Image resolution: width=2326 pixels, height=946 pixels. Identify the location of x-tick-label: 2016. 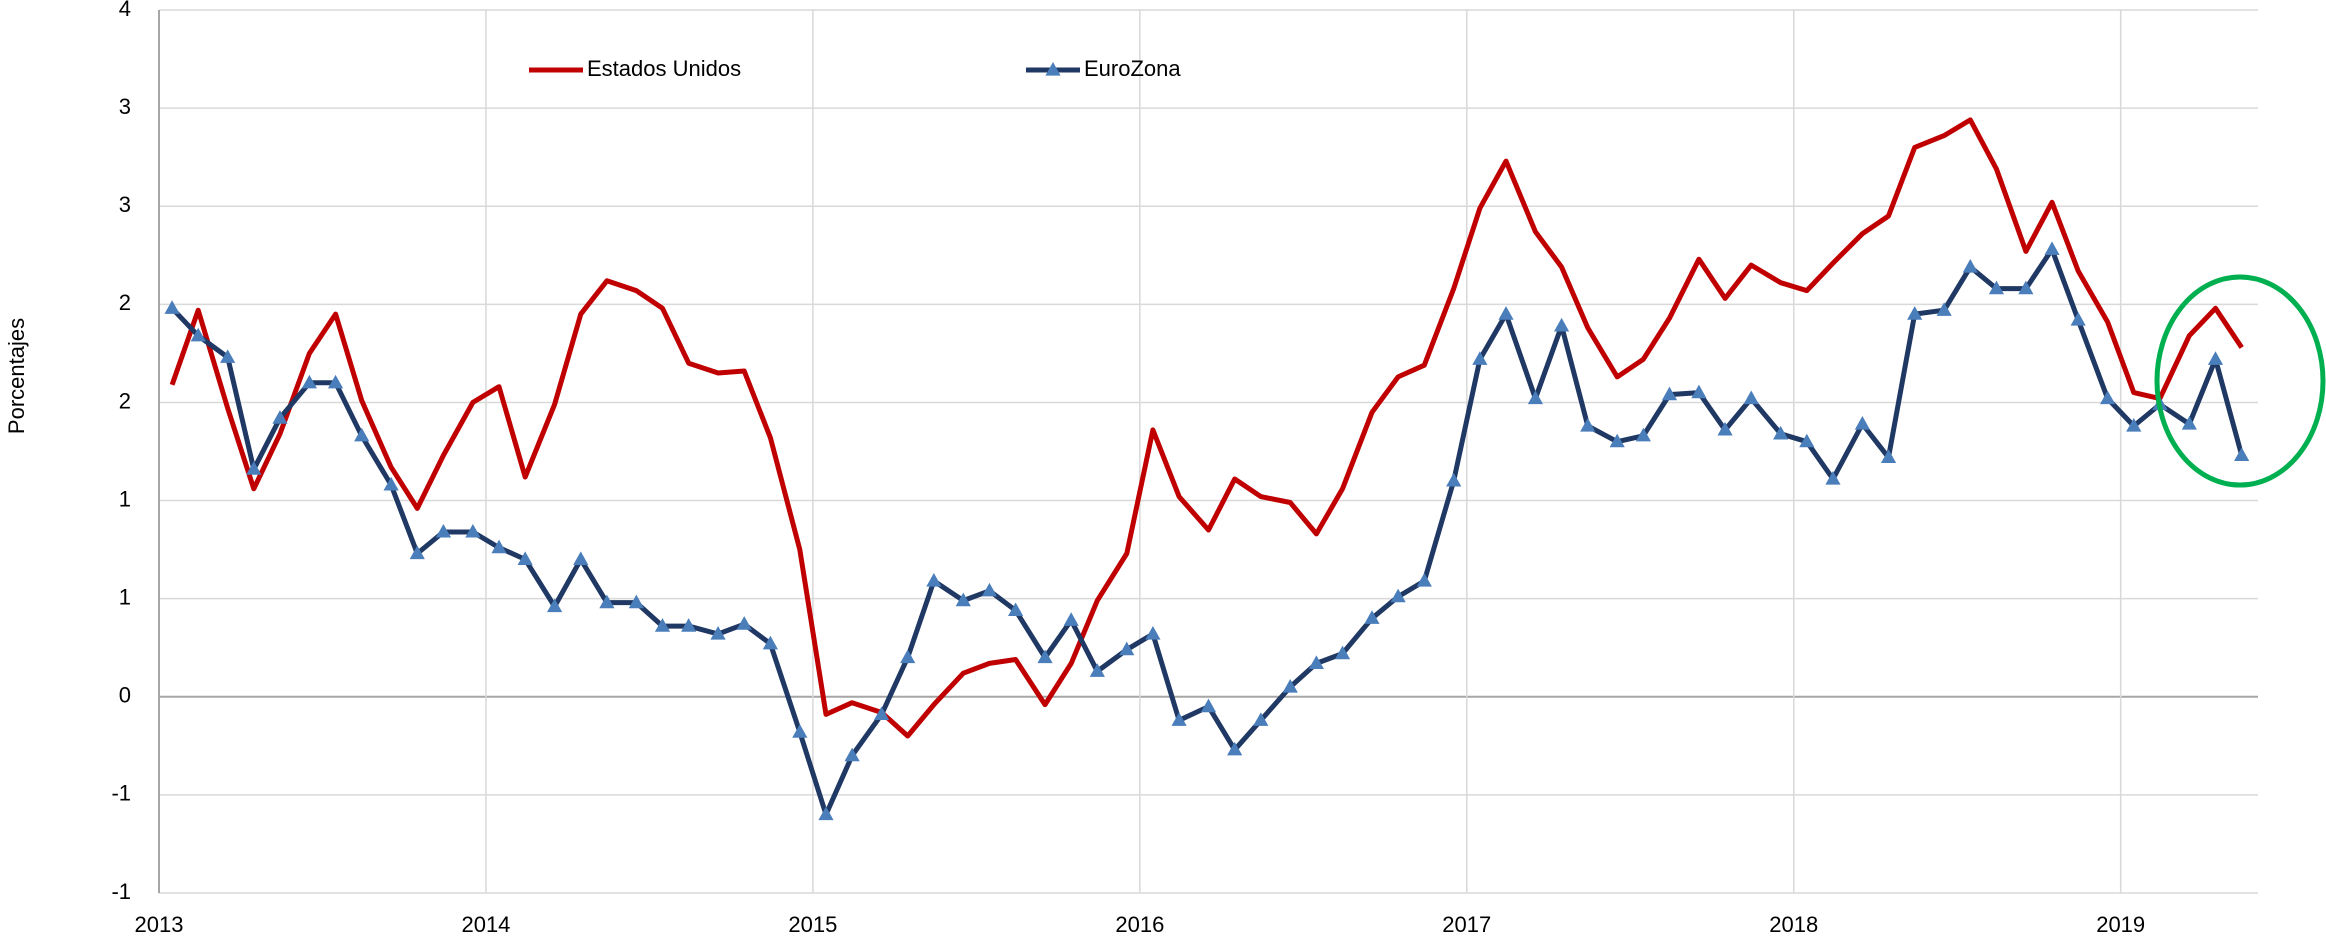
(1139, 924).